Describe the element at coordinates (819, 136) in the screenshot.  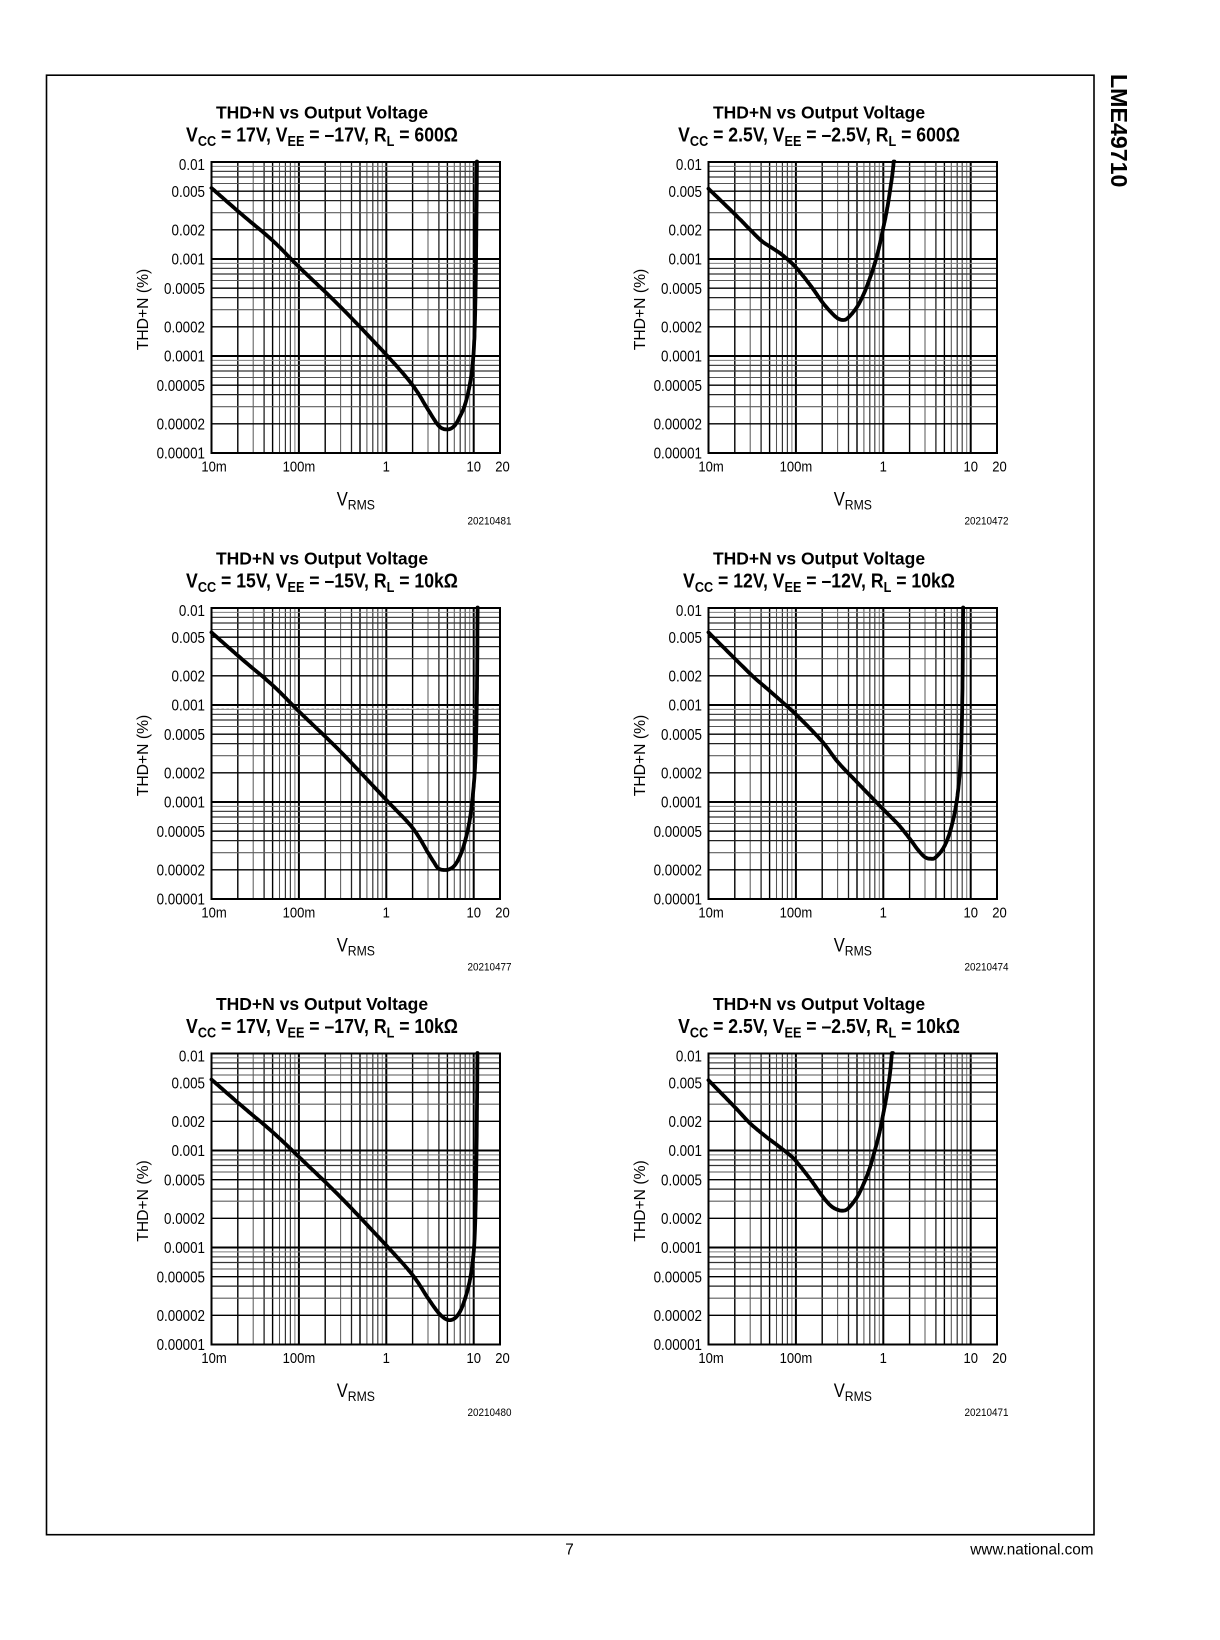
I see `svg-text:VCC = 2.5V, VEE = –2.5V, RL =: VCC = 2.5V, VEE = –2.5V, RL = 600Ω` at that location.